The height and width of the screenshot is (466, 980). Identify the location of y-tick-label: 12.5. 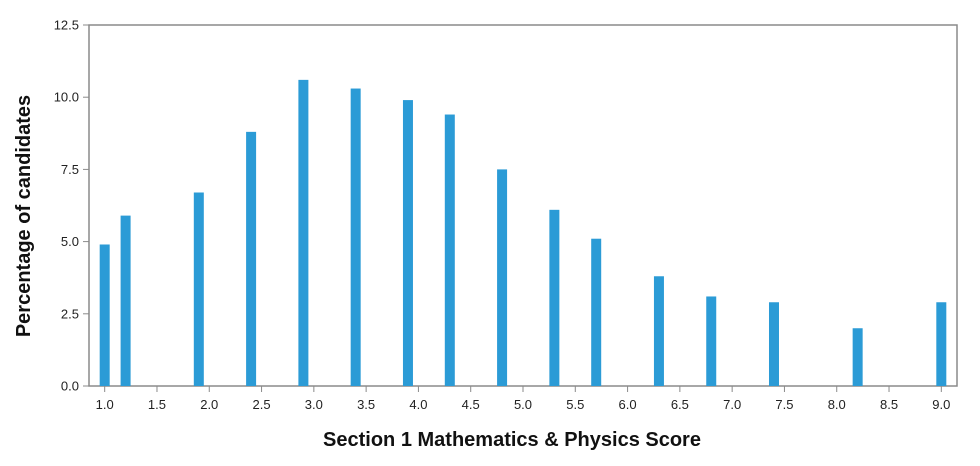
(66, 25).